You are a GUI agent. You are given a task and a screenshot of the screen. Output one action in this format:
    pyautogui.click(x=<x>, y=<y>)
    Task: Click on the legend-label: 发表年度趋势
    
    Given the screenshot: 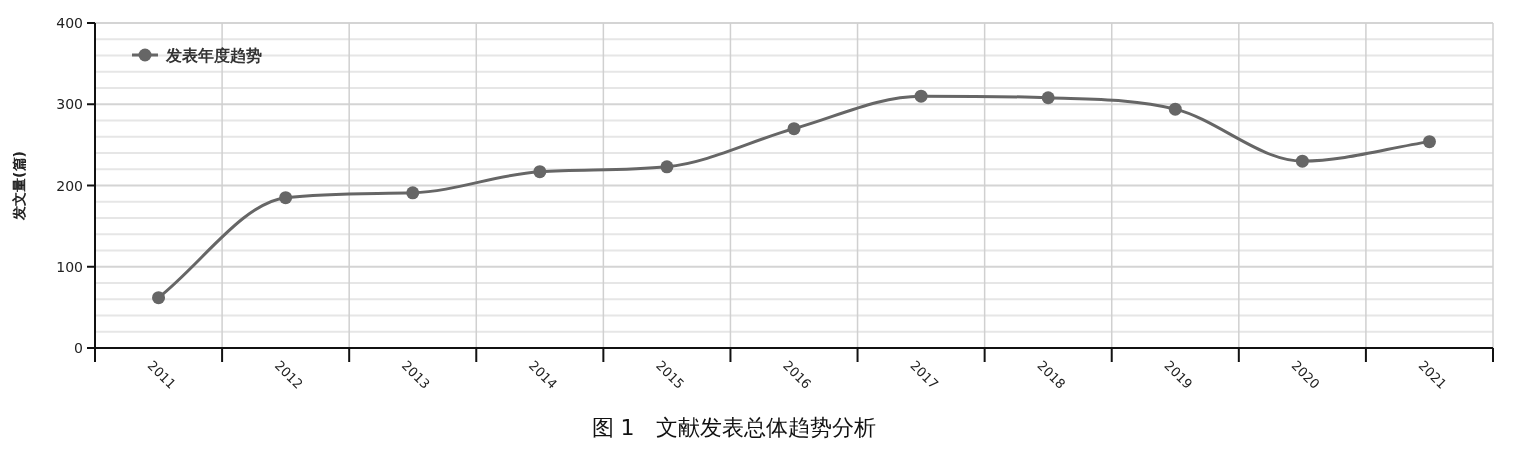 What is the action you would take?
    pyautogui.click(x=213, y=55)
    